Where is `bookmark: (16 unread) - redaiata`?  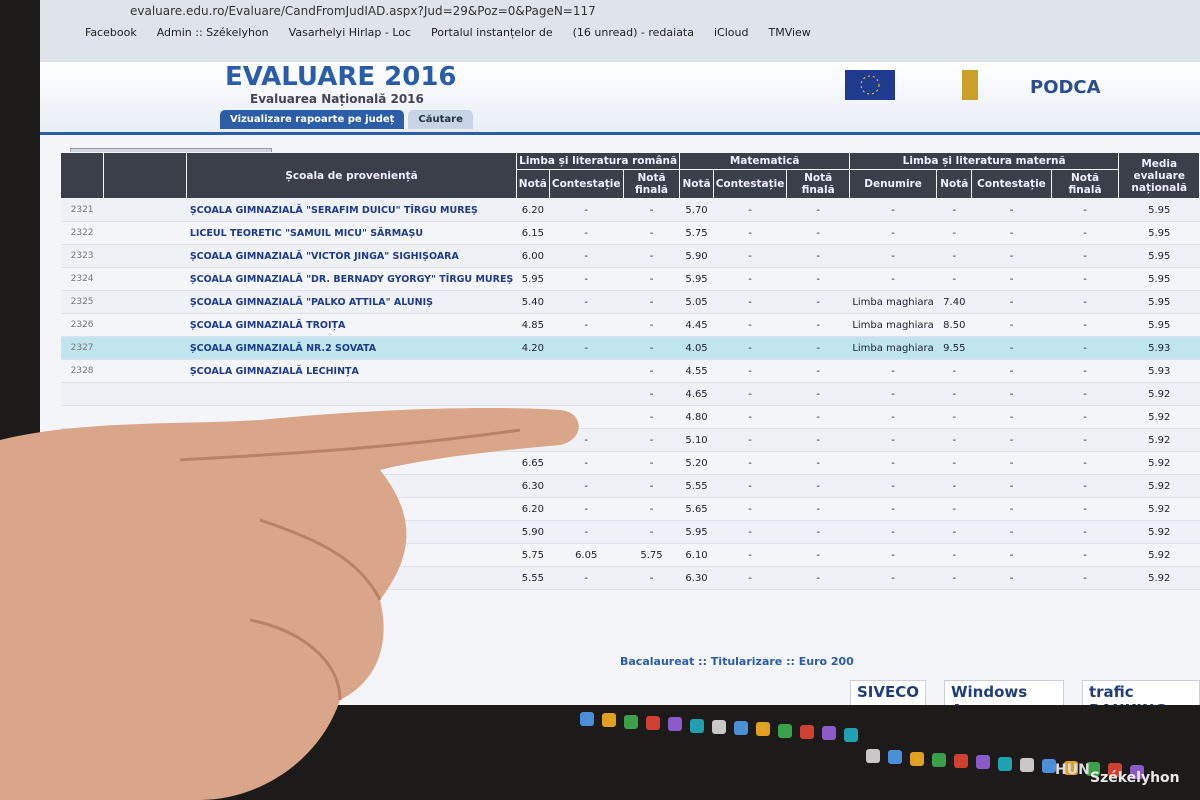 bookmark: (16 unread) - redaiata is located at coordinates (633, 32).